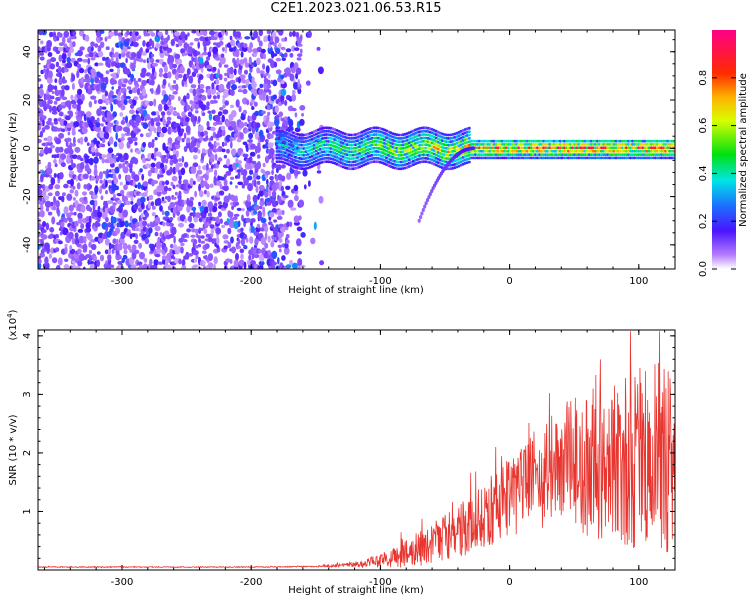 This screenshot has width=750, height=600. What do you see at coordinates (27, 148) in the screenshot?
I see `y-tick-label: 0` at bounding box center [27, 148].